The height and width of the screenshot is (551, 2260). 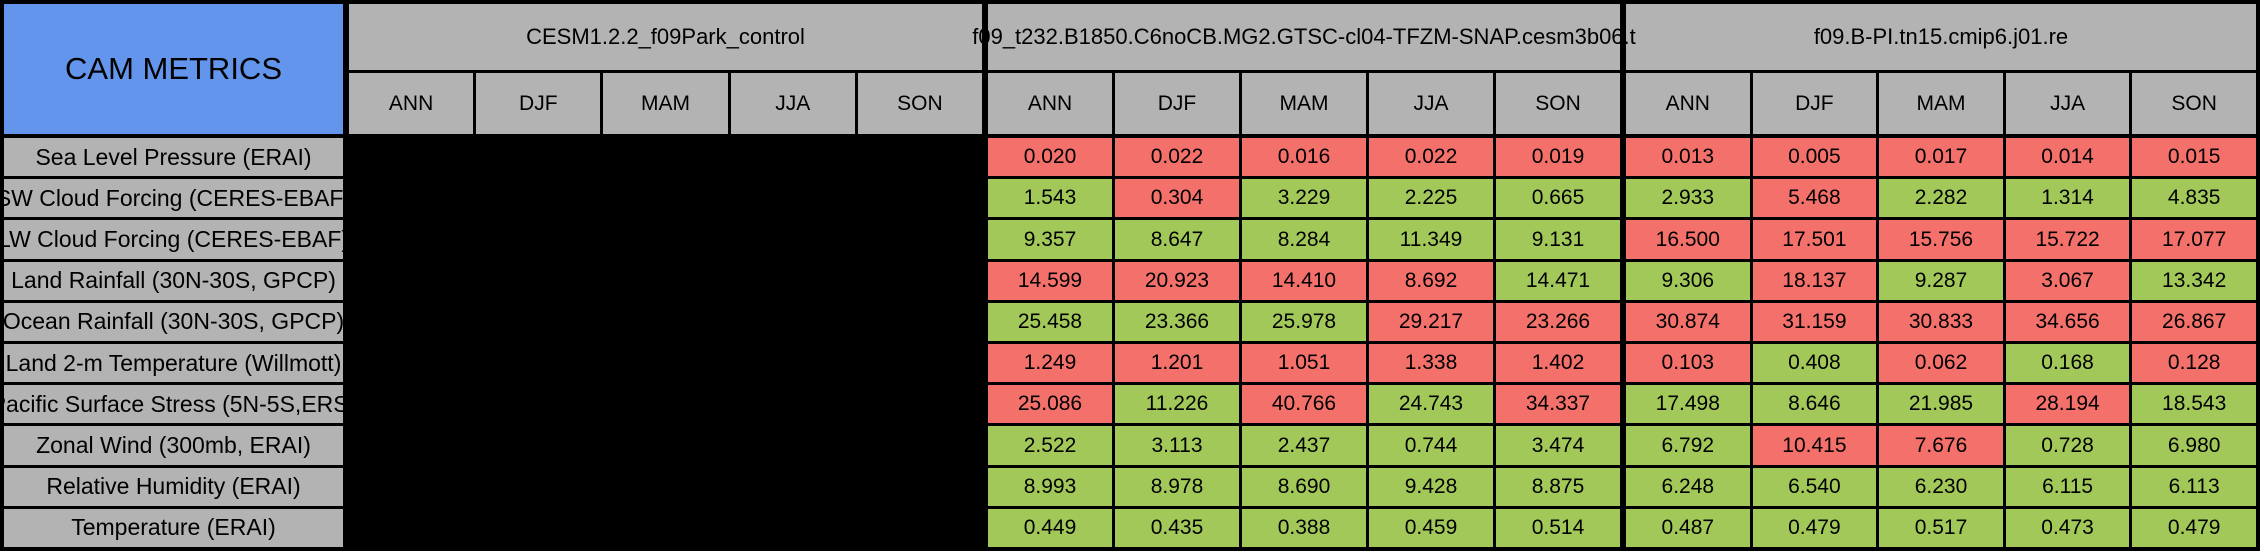 I want to click on value-cell: 9.287, so click(x=1942, y=280).